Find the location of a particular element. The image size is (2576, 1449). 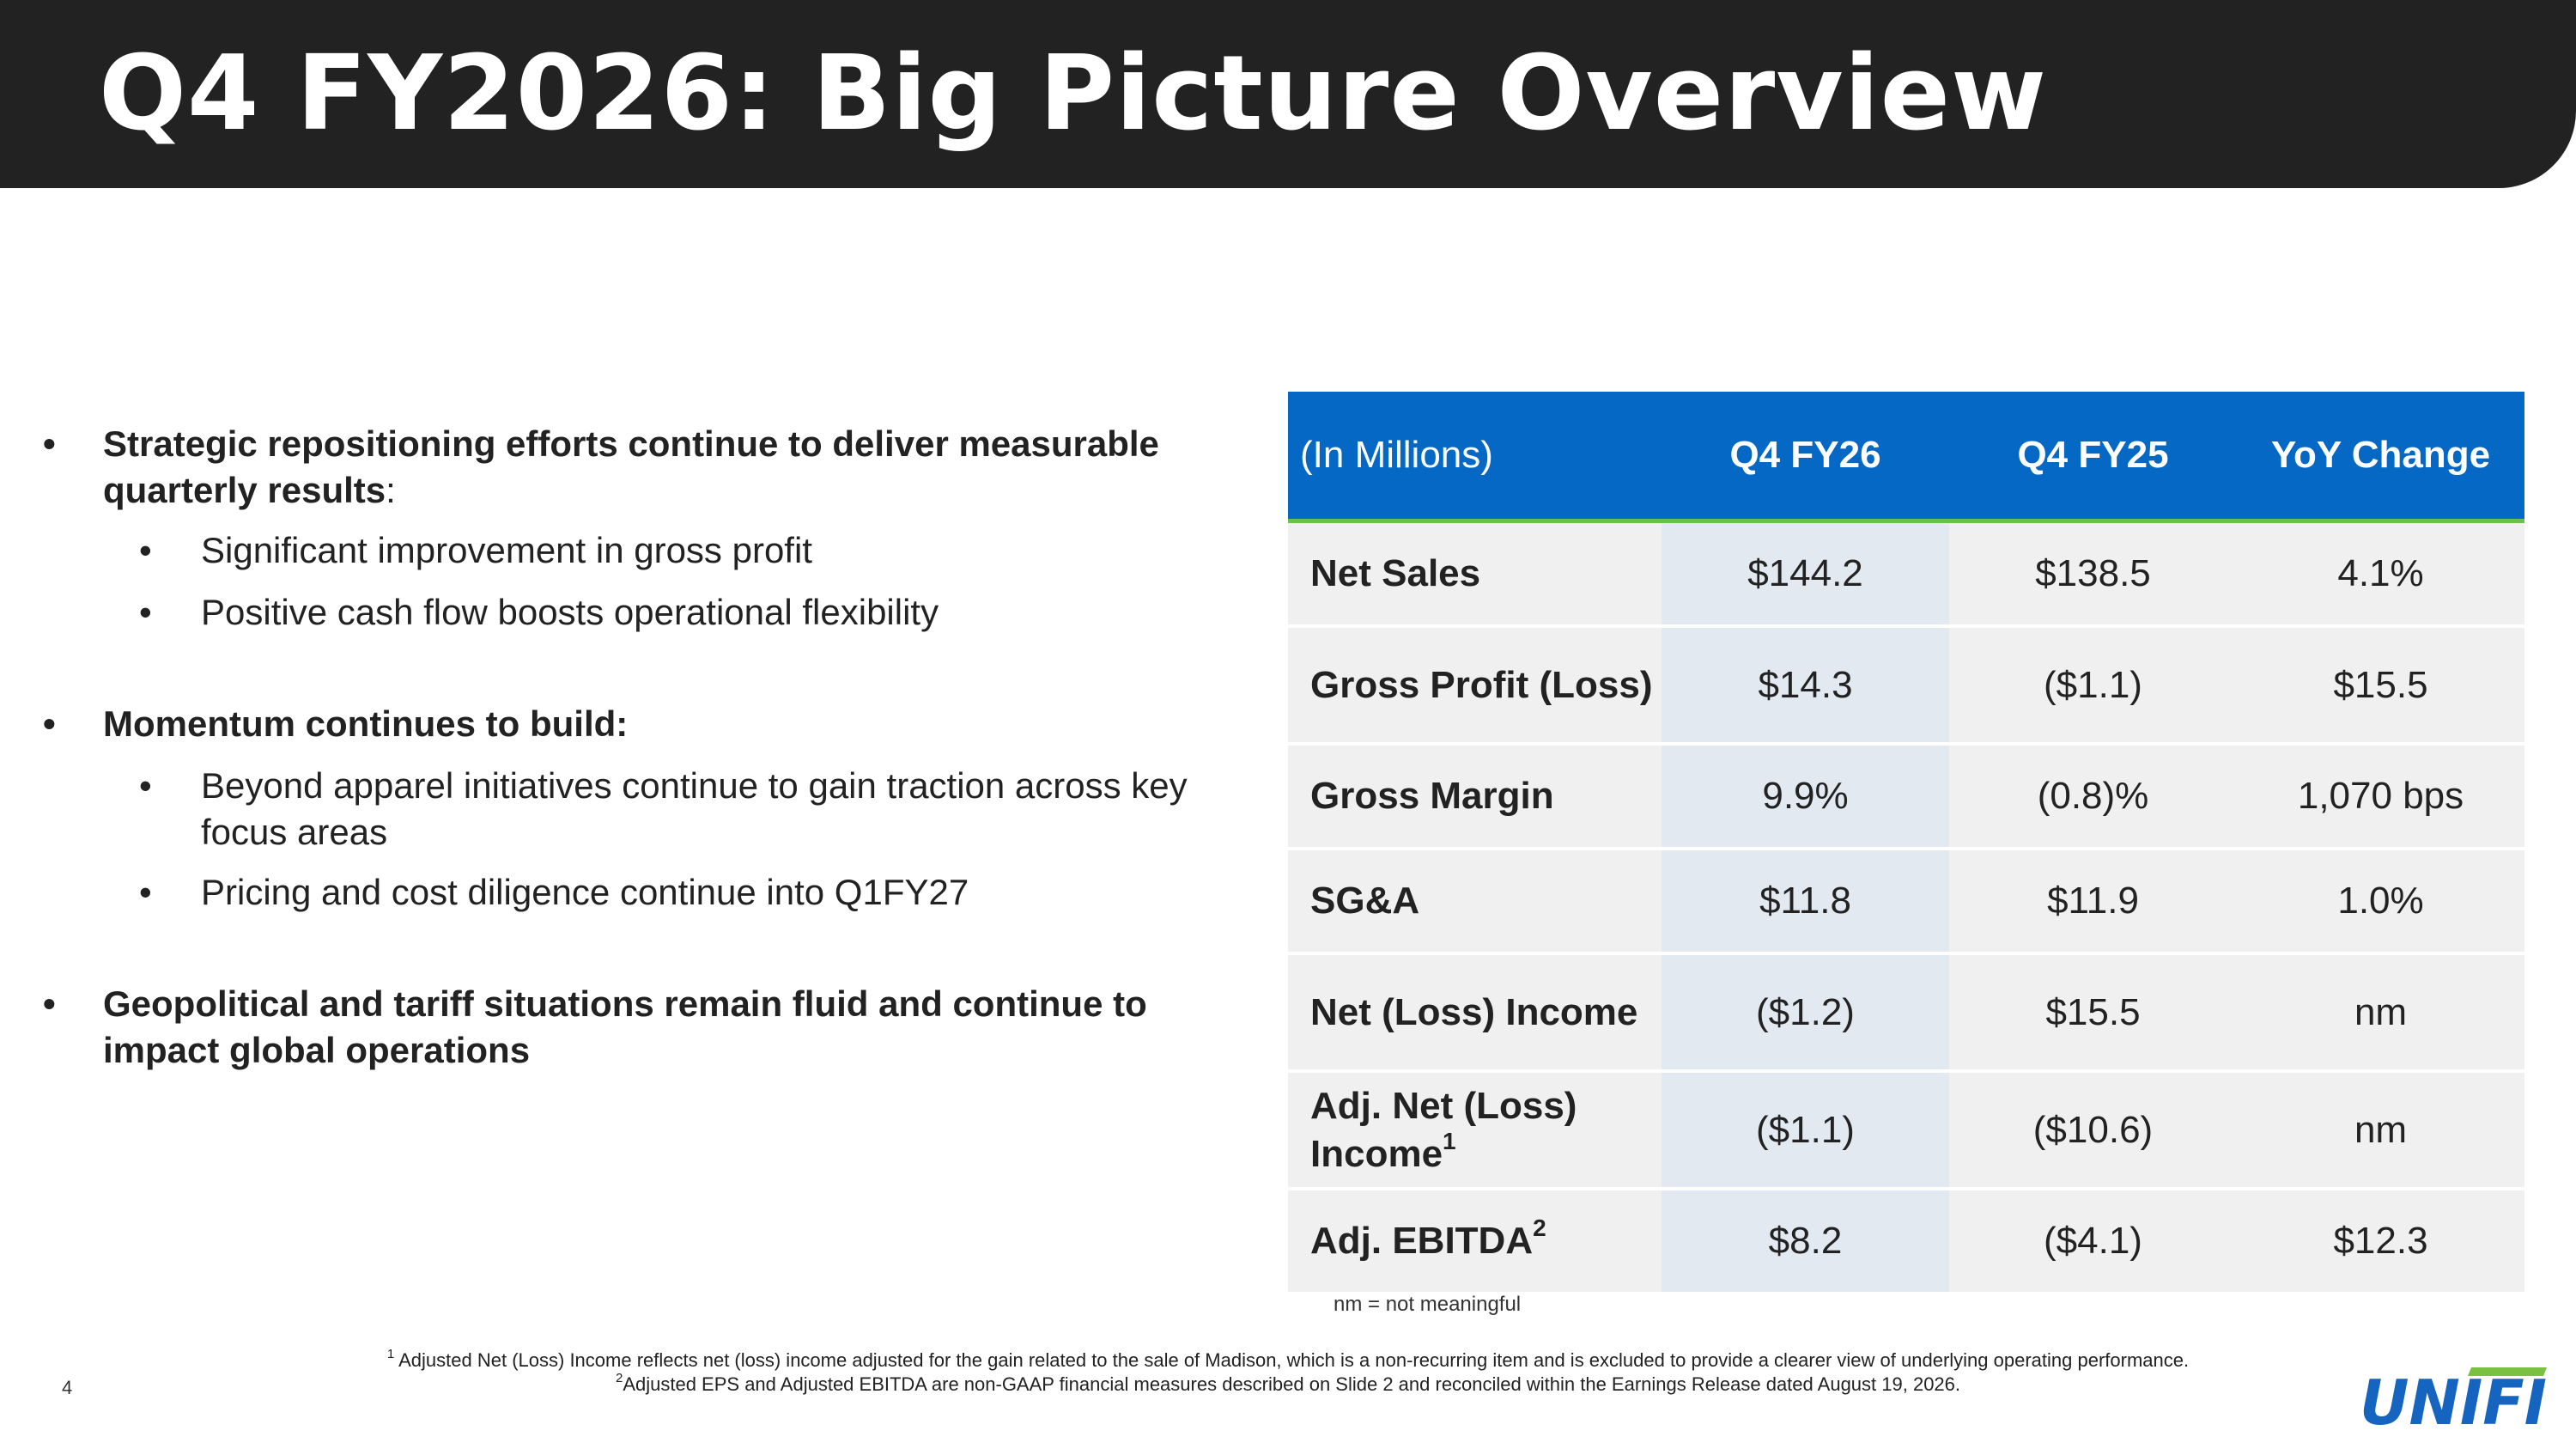

table-header-row: (In Millions) Q4 FY26 Q4 FY25 YoY Change is located at coordinates (1906, 457).